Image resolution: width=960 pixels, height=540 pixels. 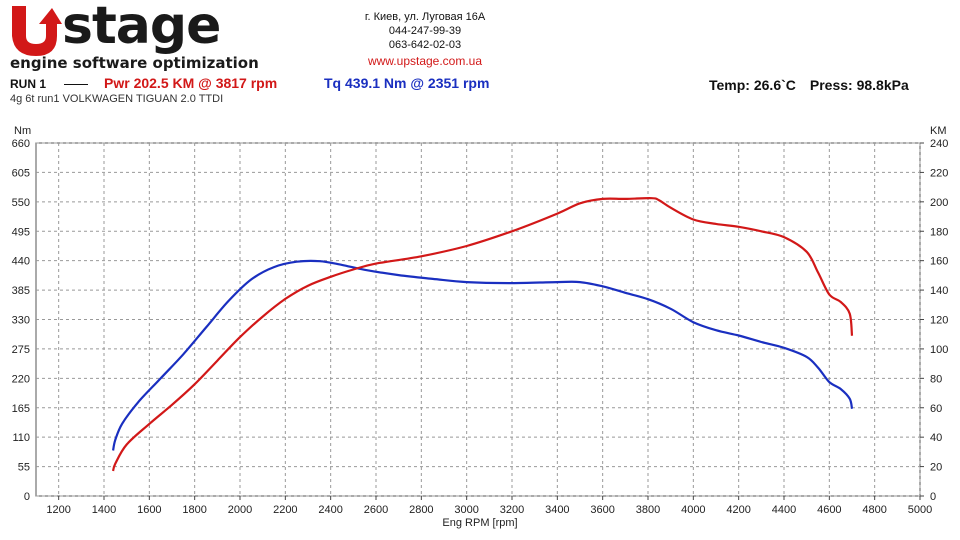 What do you see at coordinates (874, 510) in the screenshot?
I see `x-tick-label: 4800` at bounding box center [874, 510].